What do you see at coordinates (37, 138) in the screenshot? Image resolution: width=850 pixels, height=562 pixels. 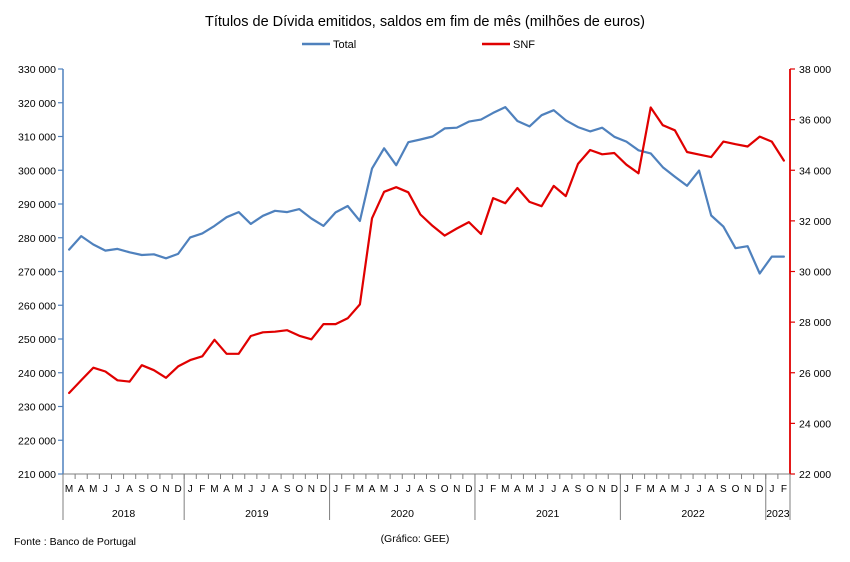 I see `left-tick-label: 310 000` at bounding box center [37, 138].